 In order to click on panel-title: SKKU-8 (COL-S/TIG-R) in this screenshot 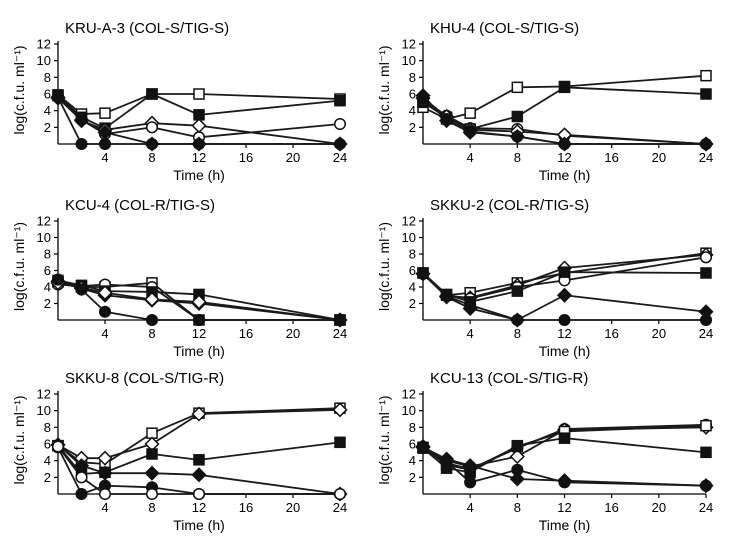, I will do `click(144, 378)`.